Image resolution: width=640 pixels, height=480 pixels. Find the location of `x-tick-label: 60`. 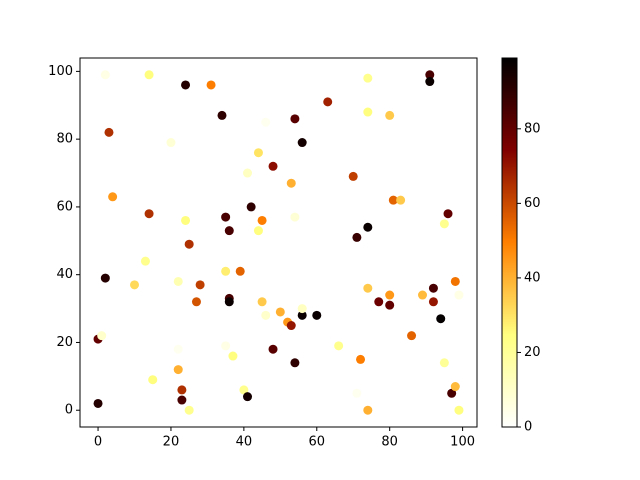

x-tick-label: 60 is located at coordinates (317, 442).